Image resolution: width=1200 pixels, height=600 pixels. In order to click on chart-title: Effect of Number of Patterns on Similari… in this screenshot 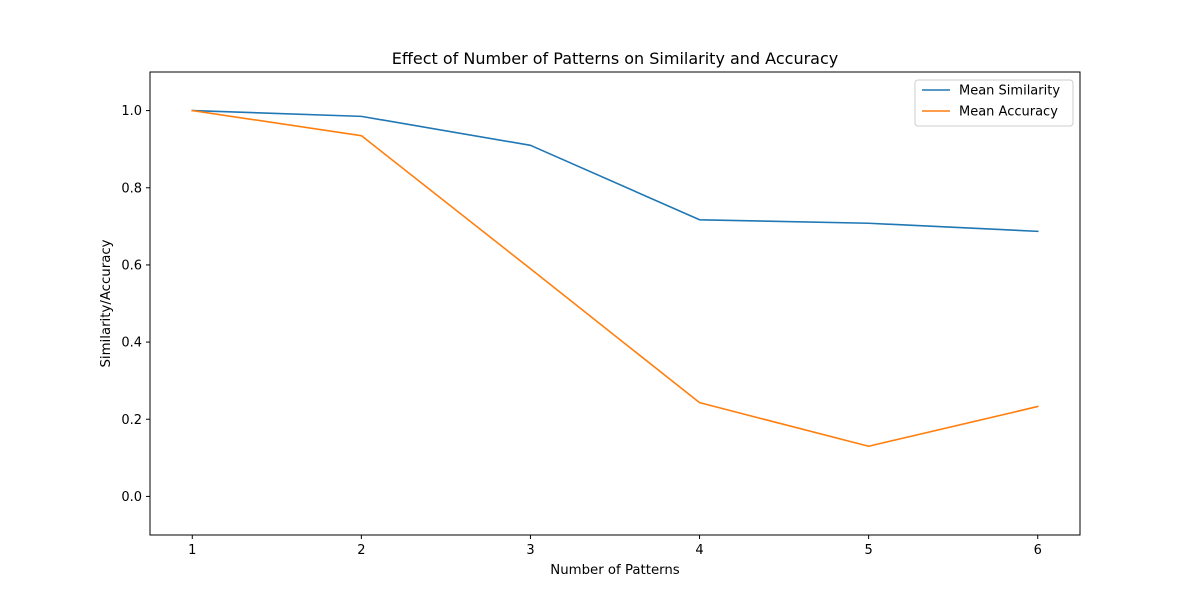, I will do `click(615, 58)`.